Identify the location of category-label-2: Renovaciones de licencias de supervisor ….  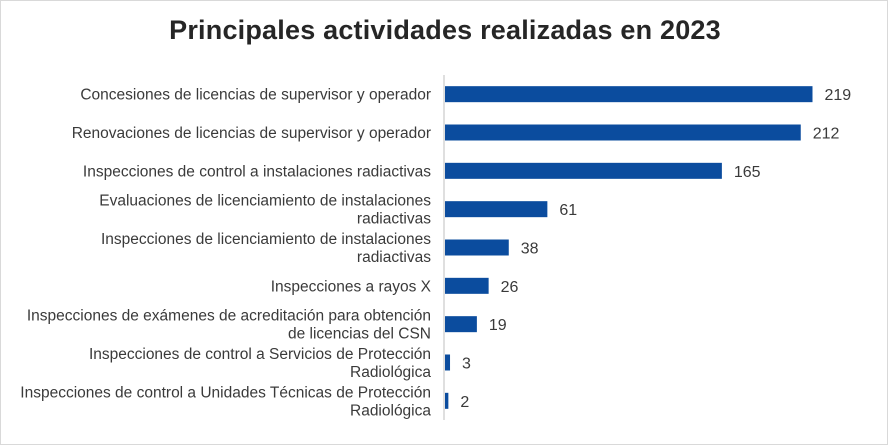
(251, 133).